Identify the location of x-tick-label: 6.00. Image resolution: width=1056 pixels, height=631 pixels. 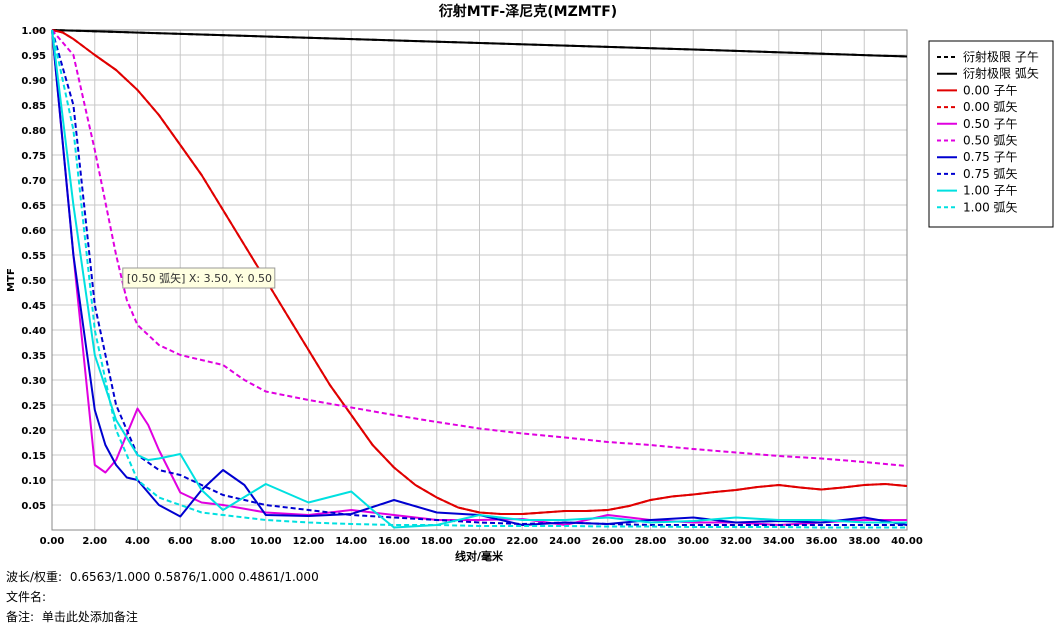
(180, 541).